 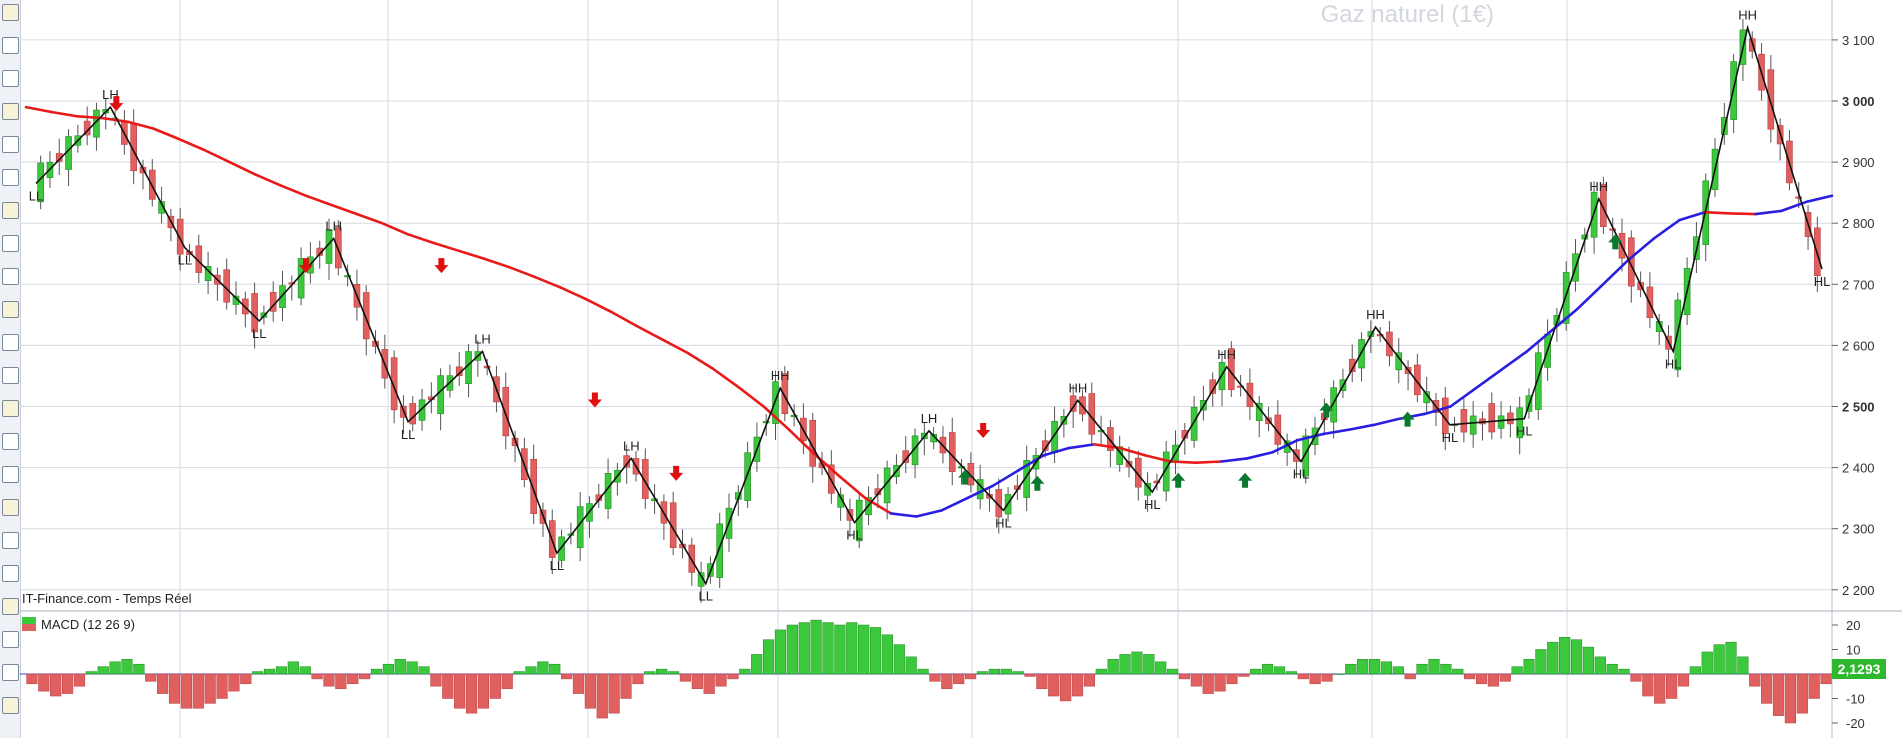 I want to click on hline-icon, so click(x=10, y=309).